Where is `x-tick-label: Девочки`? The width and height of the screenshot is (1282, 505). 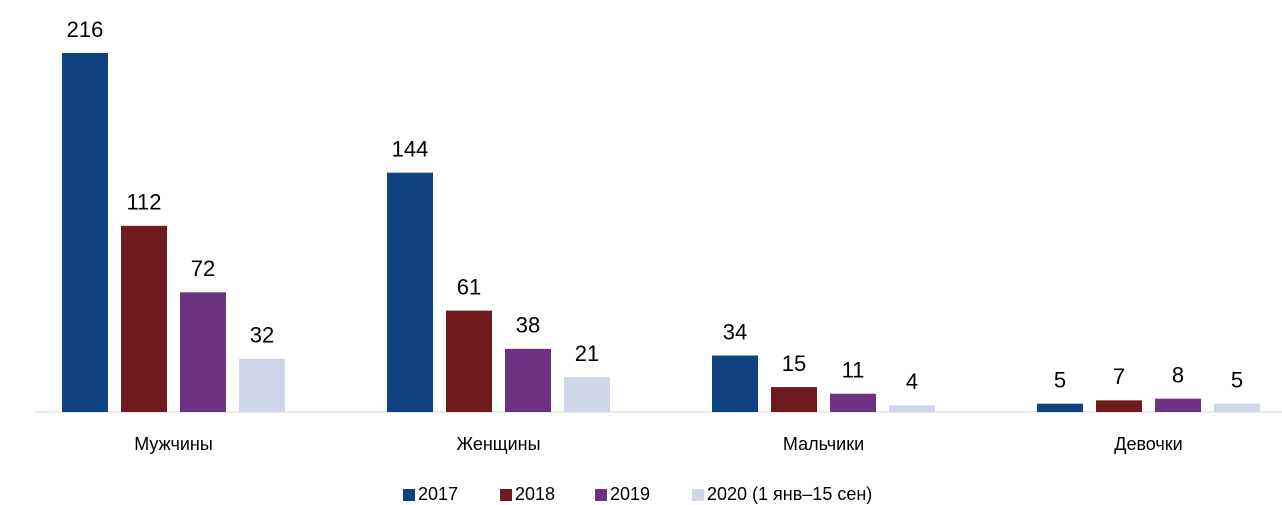
x-tick-label: Девочки is located at coordinates (1148, 444).